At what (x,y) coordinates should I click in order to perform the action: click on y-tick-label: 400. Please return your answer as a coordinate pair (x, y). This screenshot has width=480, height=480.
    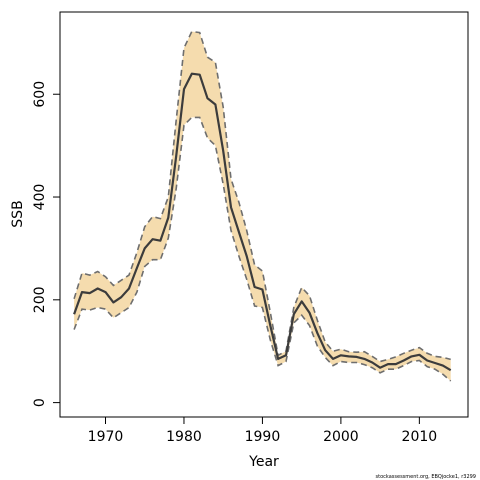
    Looking at the image, I should click on (40, 197).